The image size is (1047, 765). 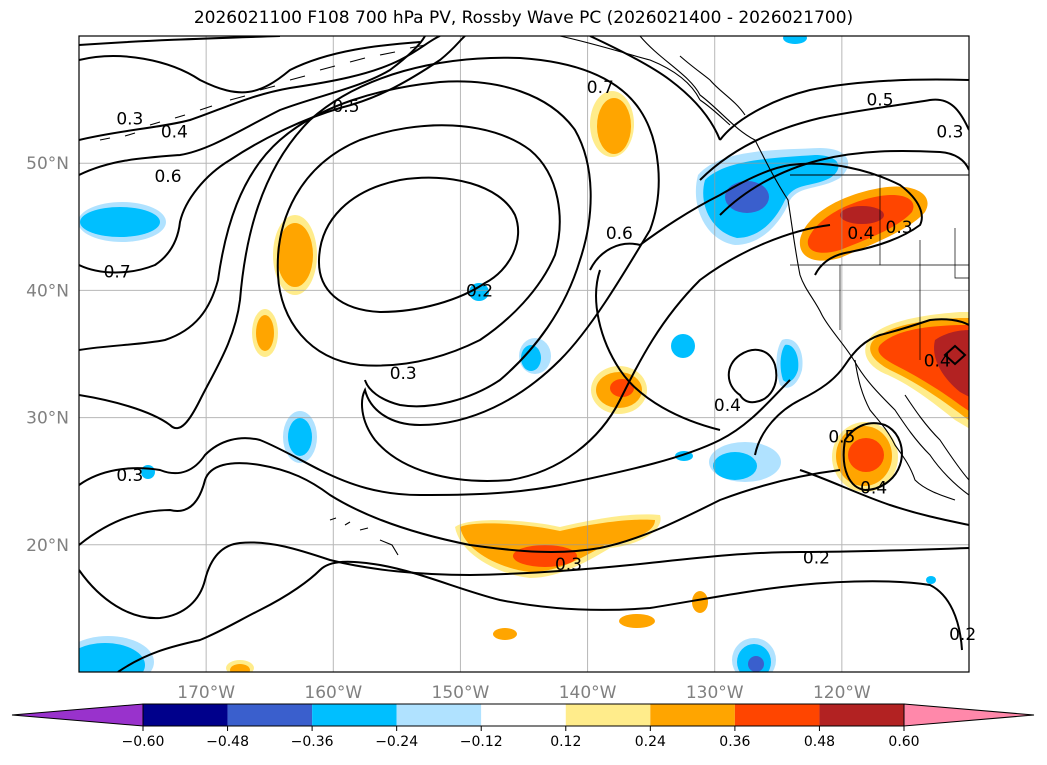 What do you see at coordinates (734, 742) in the screenshot?
I see `colorbar-tick-label: 0.36` at bounding box center [734, 742].